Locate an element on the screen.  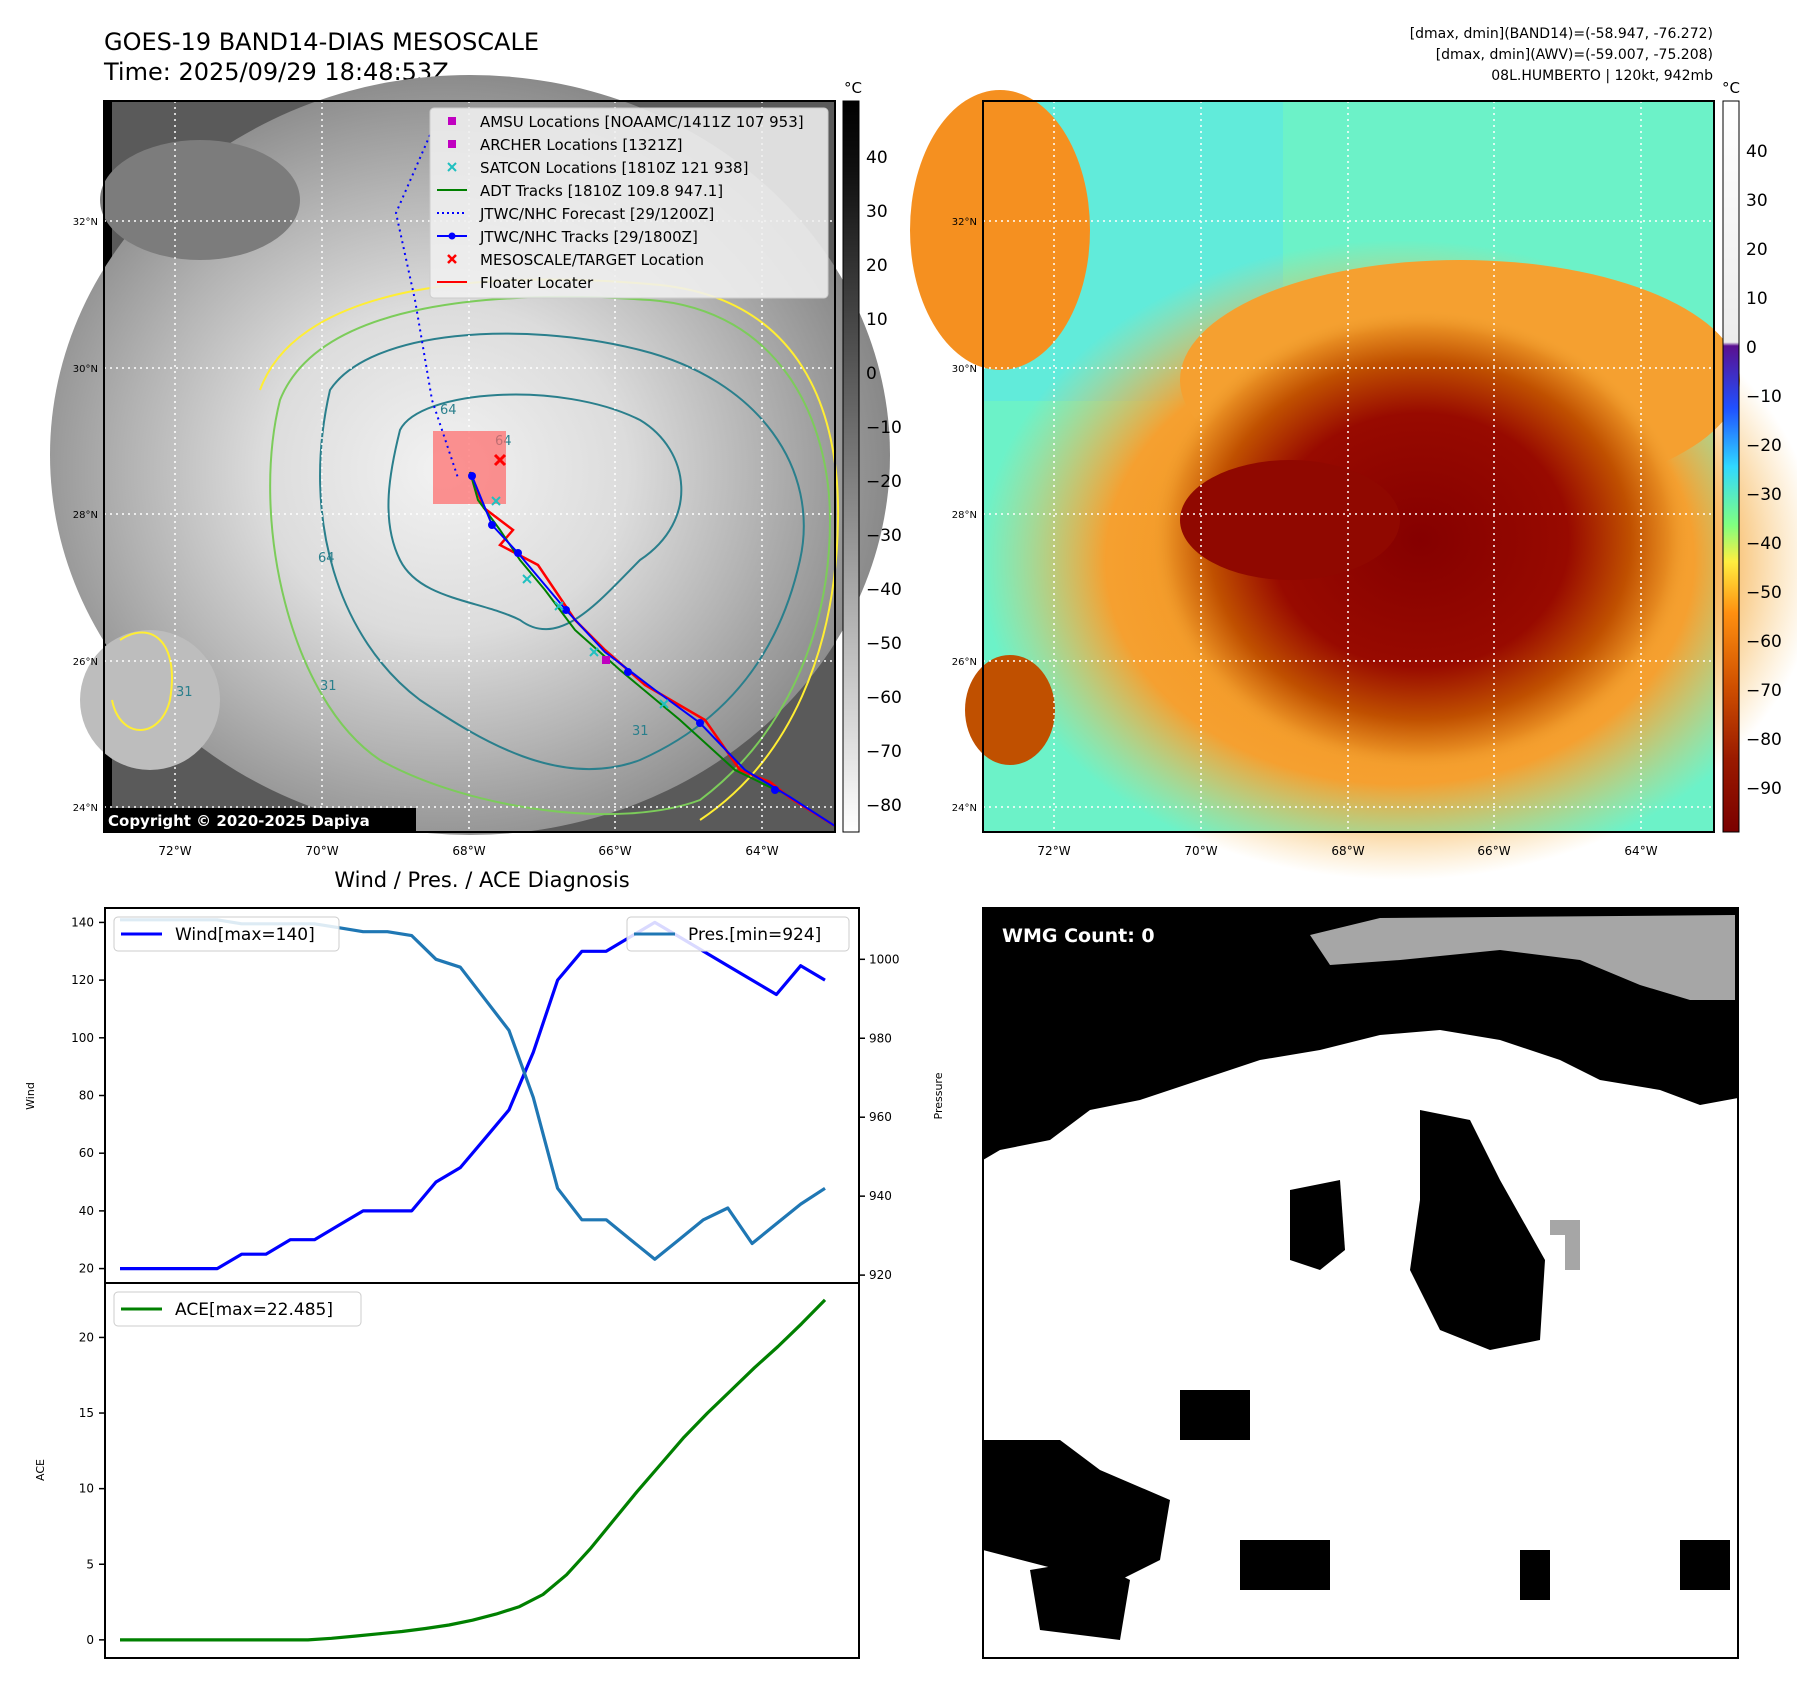
wind-legend-label: Wind[max=140] is located at coordinates (245, 935).